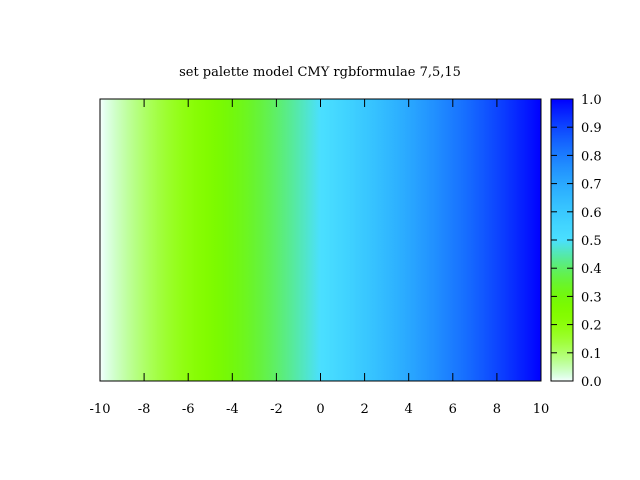 Image resolution: width=640 pixels, height=480 pixels. Describe the element at coordinates (497, 409) in the screenshot. I see `x-tick-label: 8` at that location.